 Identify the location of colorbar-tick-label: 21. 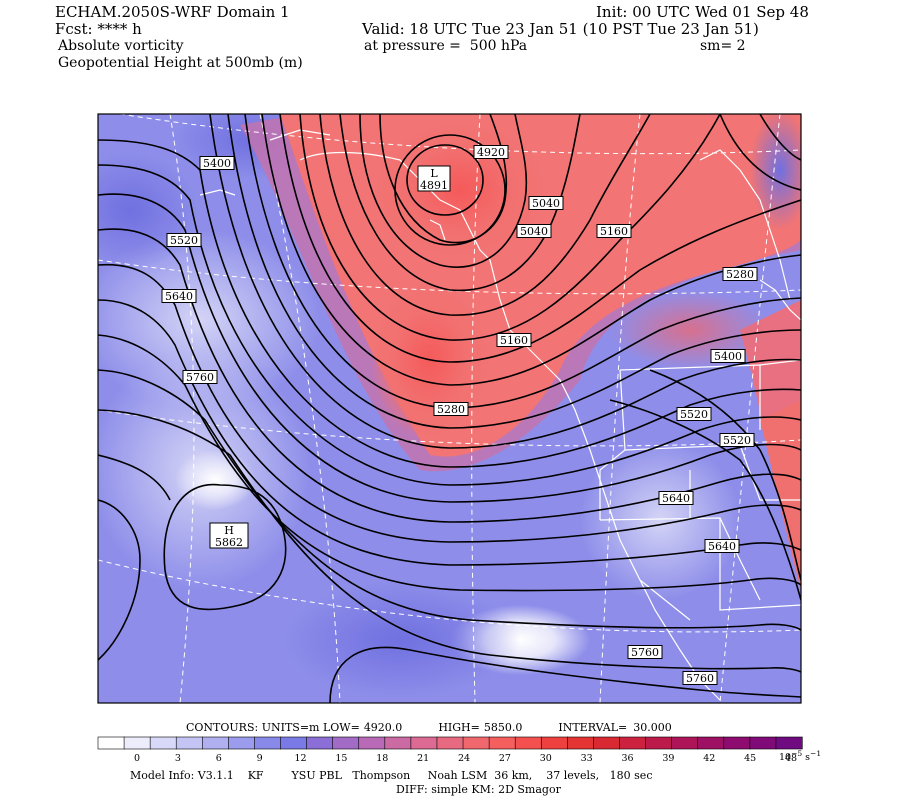
(423, 758).